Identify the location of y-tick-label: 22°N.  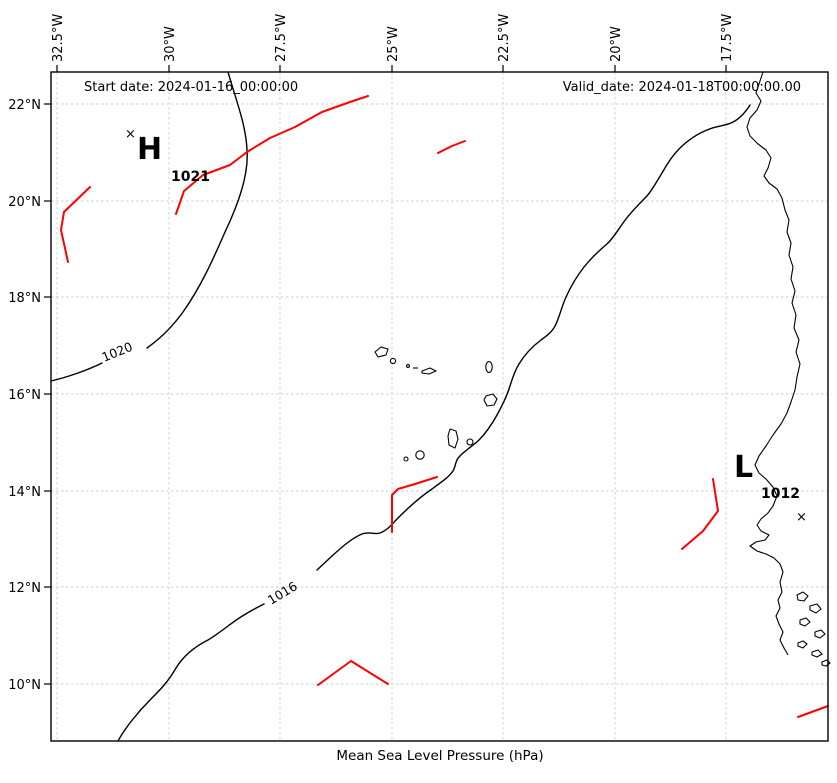
(24, 105).